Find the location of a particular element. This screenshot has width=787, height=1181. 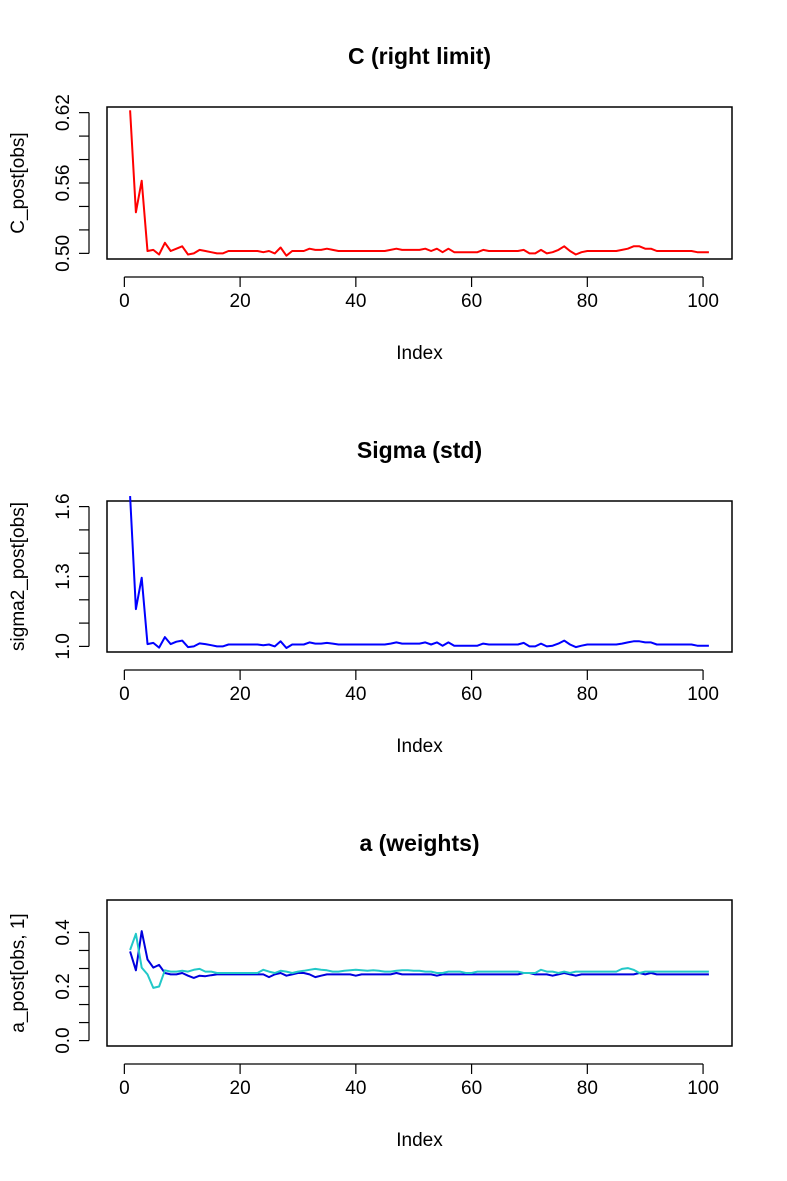

y-axis-label: C_post[obs] is located at coordinates (18, 182).